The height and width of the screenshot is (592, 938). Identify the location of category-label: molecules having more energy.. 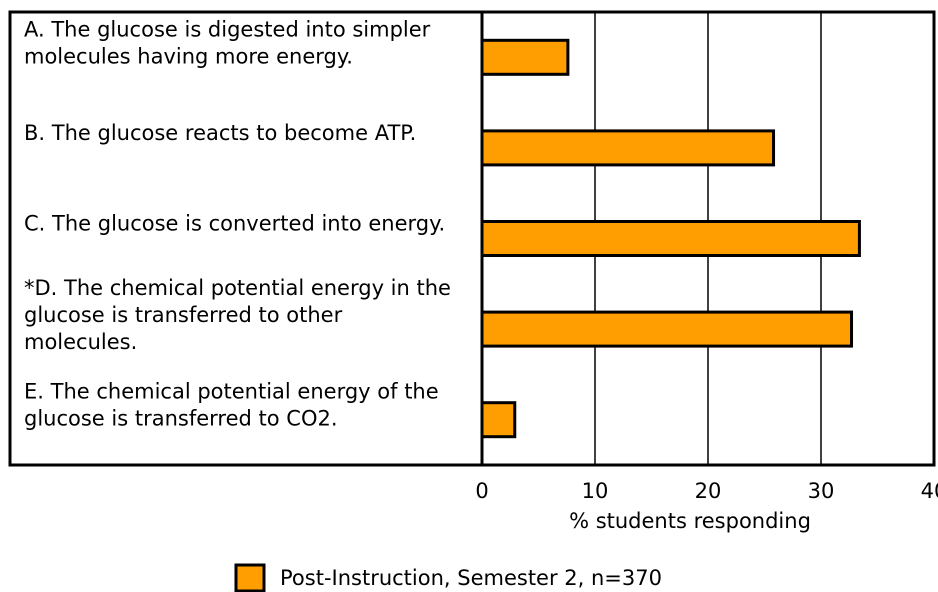
(188, 56).